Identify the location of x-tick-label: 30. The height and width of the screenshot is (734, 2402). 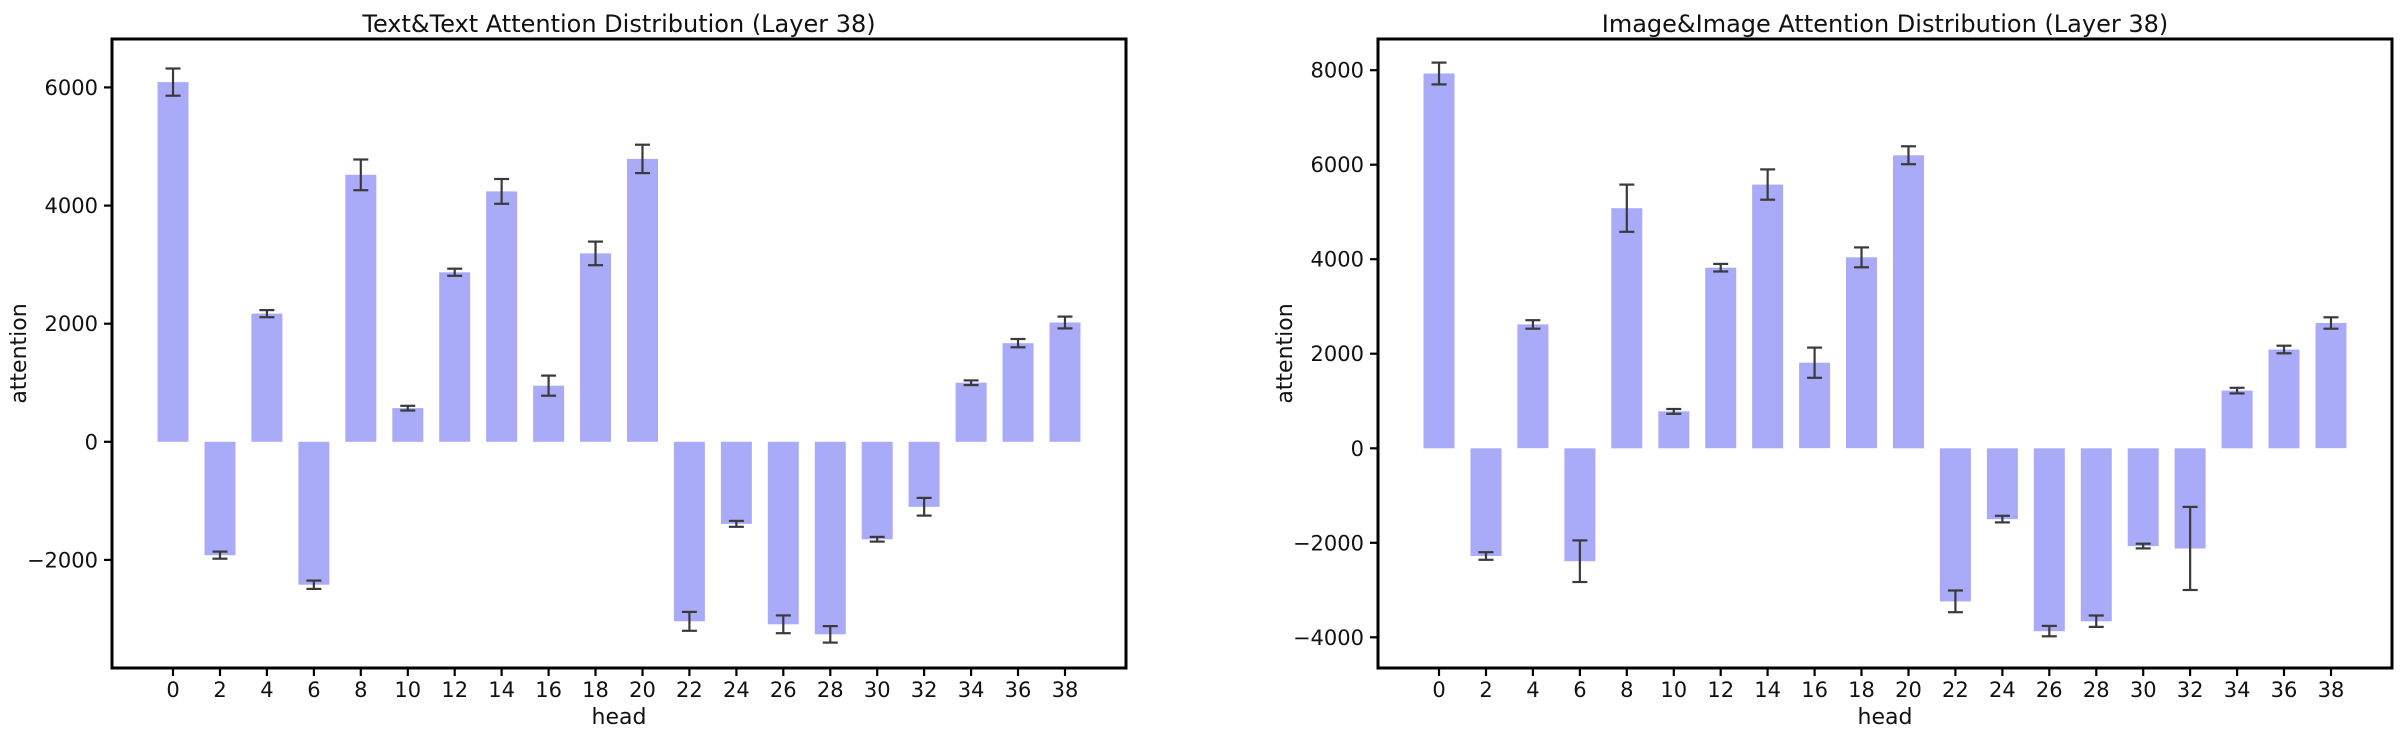
(877, 690).